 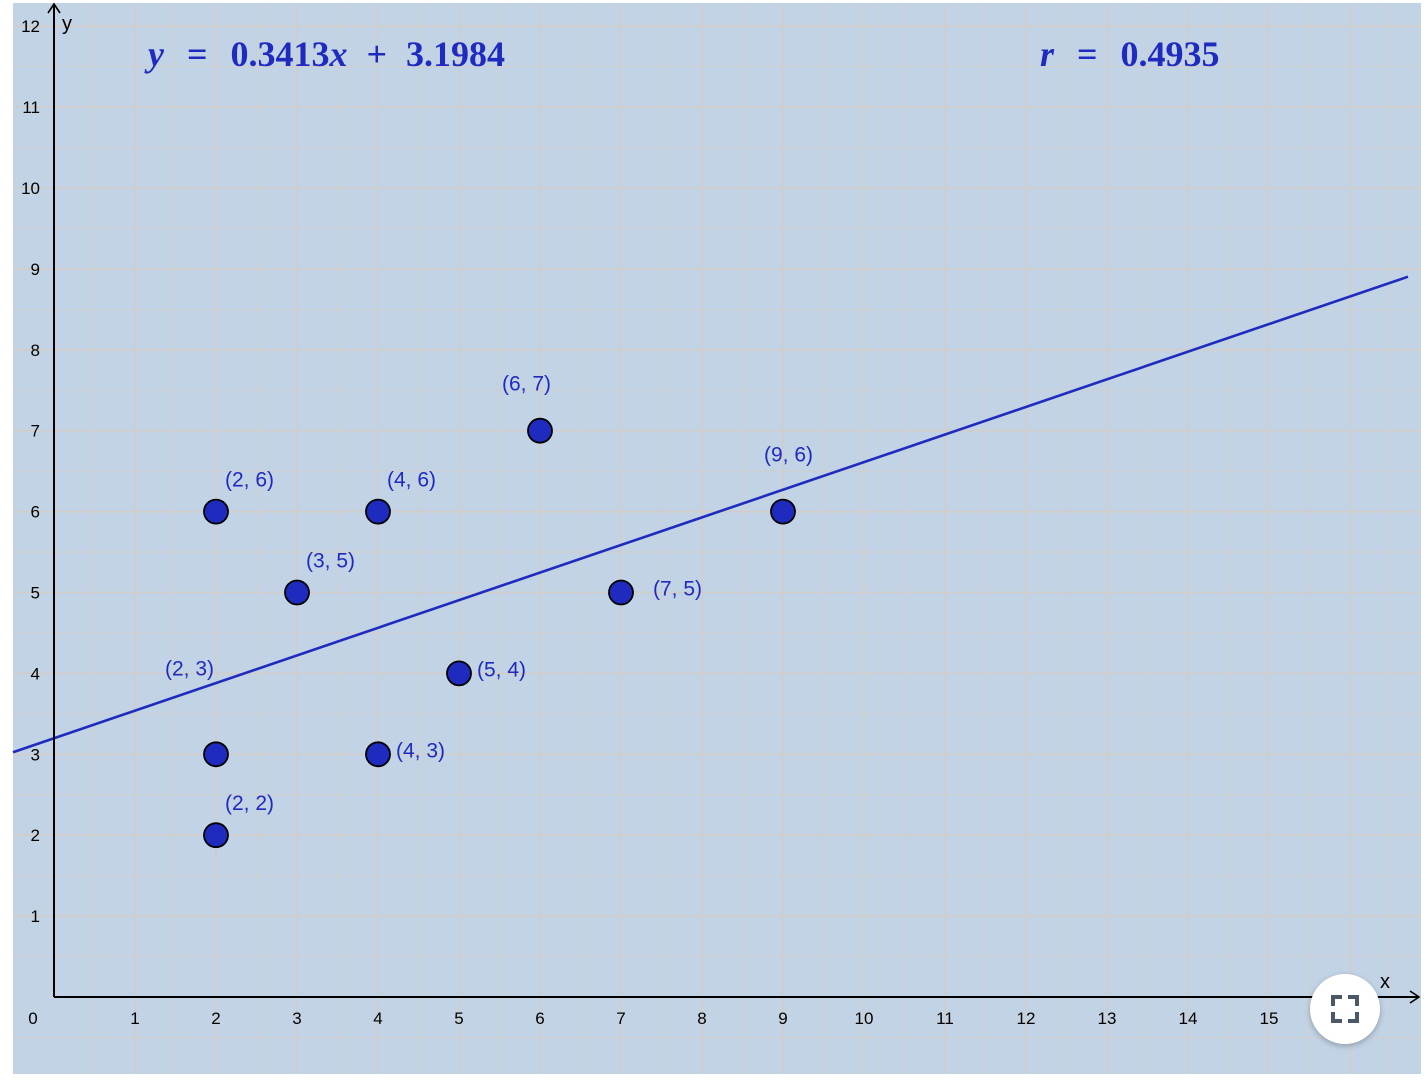 What do you see at coordinates (35, 754) in the screenshot?
I see `y-tick-label: 3` at bounding box center [35, 754].